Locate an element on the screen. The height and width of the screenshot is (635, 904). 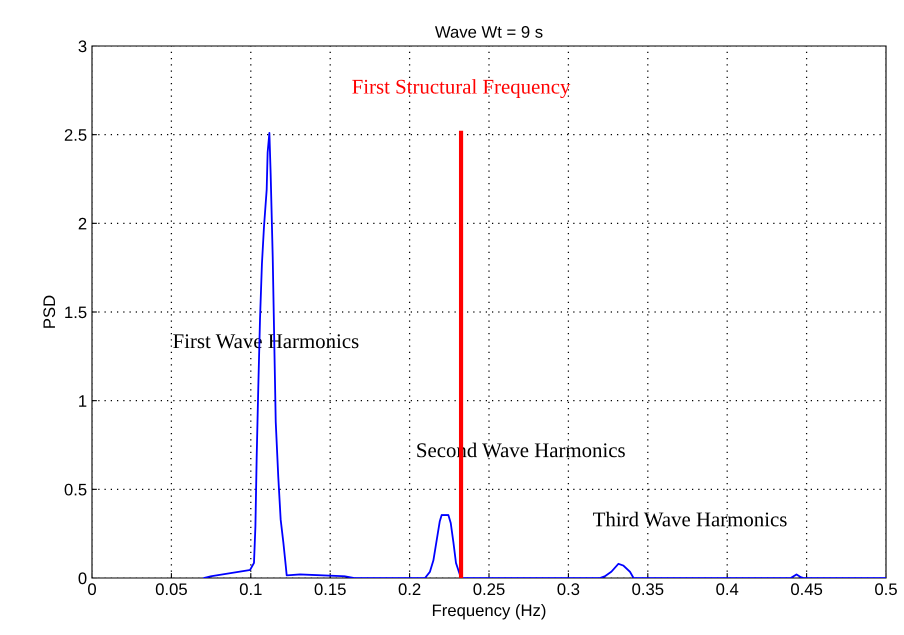
x-tick-label: 0.5 is located at coordinates (886, 589).